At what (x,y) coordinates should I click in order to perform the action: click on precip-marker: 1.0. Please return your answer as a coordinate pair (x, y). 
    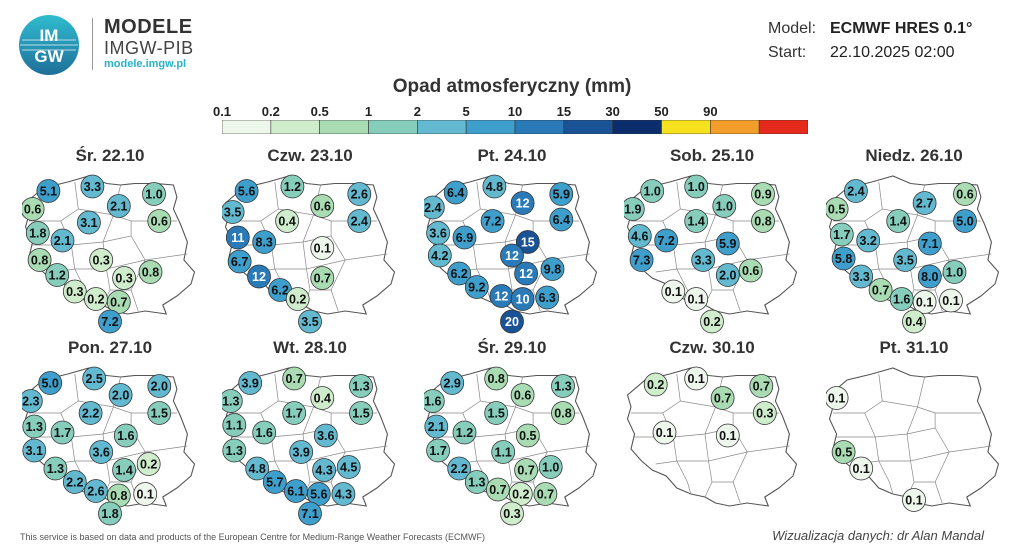
    Looking at the image, I should click on (652, 191).